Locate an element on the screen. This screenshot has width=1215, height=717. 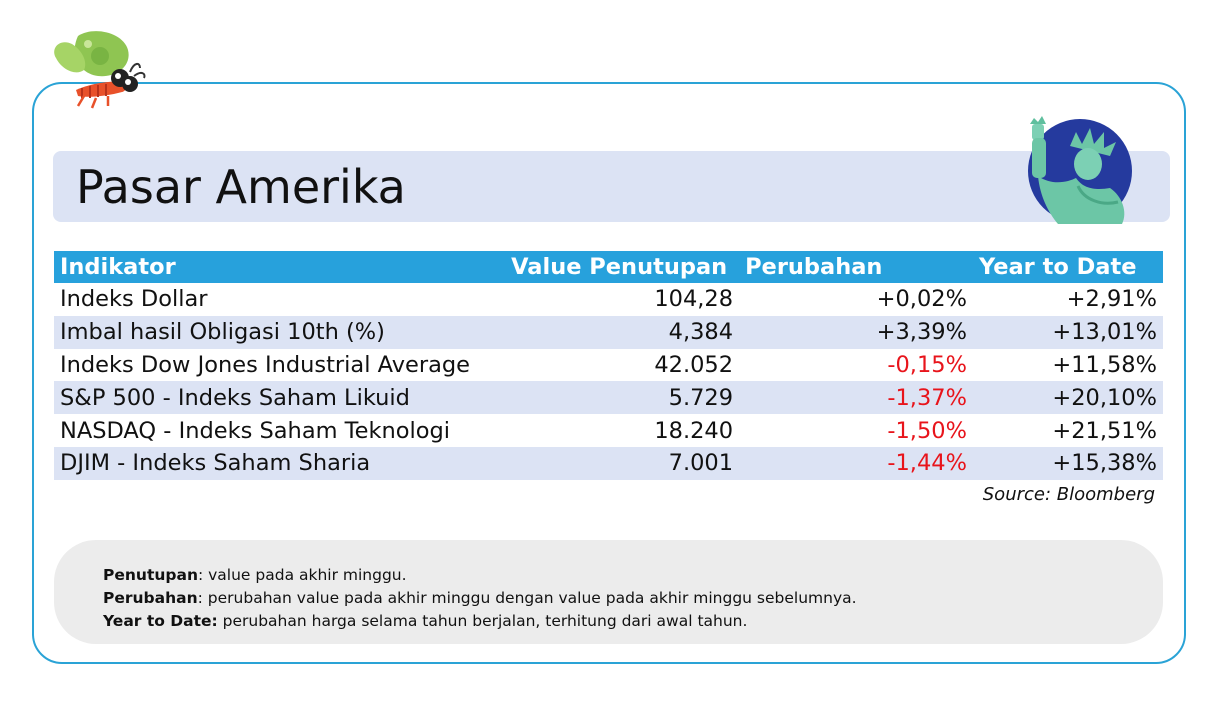
cell-indikator: Indeks Dollar is located at coordinates (134, 299).